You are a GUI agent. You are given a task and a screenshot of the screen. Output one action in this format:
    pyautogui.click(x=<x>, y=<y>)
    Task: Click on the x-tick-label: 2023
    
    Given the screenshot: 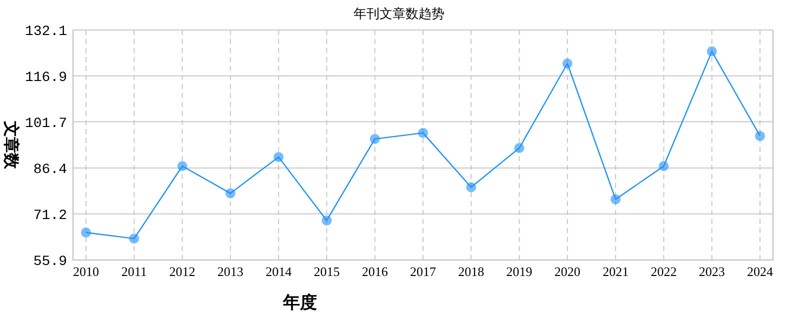 What is the action you would take?
    pyautogui.click(x=711, y=271)
    